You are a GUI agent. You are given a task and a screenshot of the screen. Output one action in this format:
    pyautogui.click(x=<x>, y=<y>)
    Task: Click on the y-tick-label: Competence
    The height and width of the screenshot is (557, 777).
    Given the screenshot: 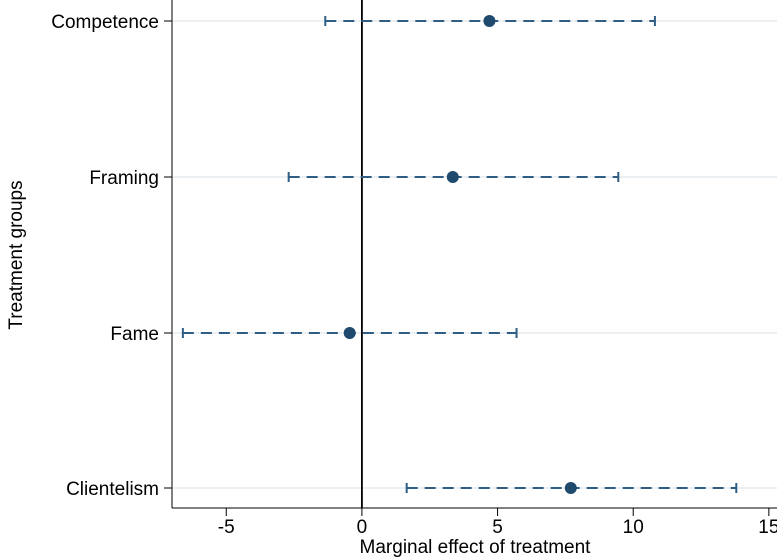 What is the action you would take?
    pyautogui.click(x=105, y=22)
    